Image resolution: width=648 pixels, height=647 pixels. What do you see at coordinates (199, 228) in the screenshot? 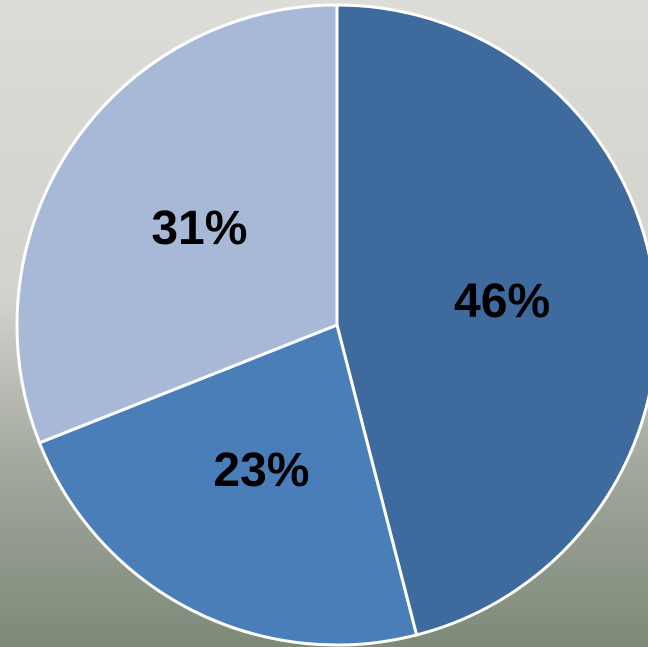
I see `data-label: 31%` at bounding box center [199, 228].